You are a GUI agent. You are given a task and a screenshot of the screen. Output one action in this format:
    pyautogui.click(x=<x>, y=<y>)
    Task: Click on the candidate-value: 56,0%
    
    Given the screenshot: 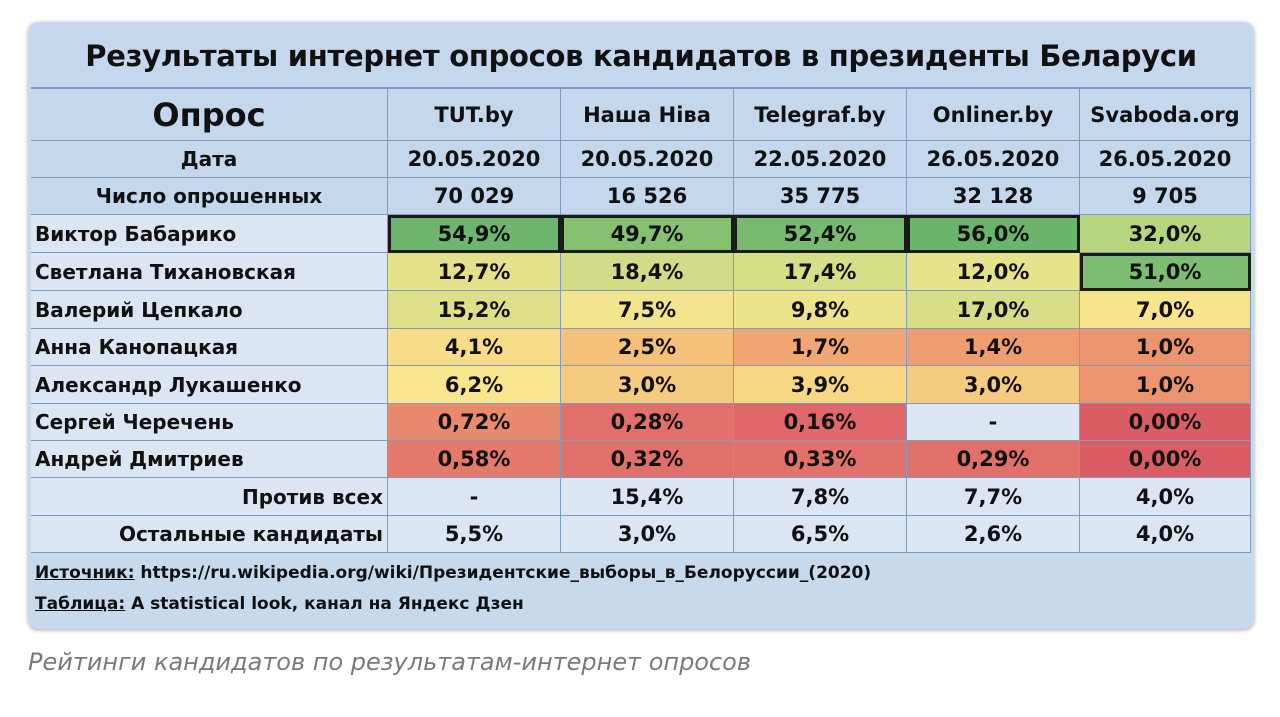 What is the action you would take?
    pyautogui.click(x=993, y=234)
    